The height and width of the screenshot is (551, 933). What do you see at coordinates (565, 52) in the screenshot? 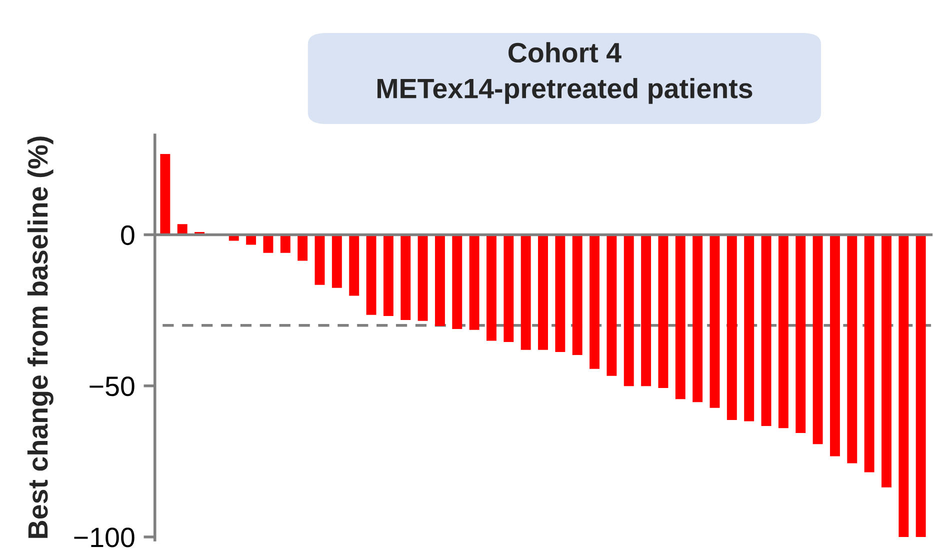
I see `chart-title: Cohort 4` at bounding box center [565, 52].